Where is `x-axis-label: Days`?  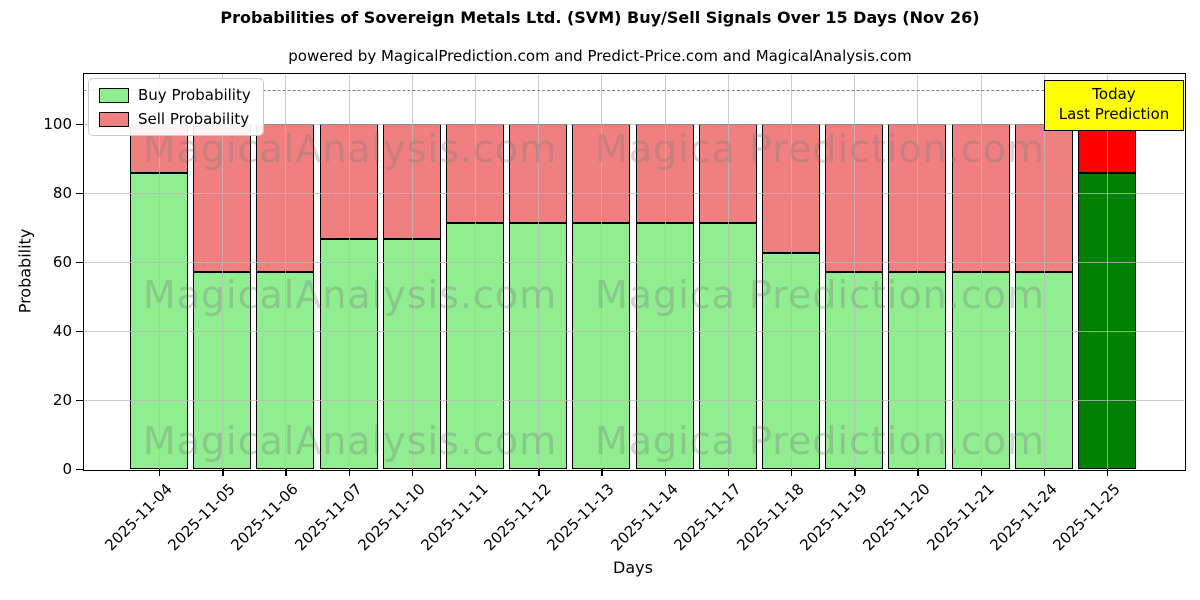 x-axis-label: Days is located at coordinates (633, 567).